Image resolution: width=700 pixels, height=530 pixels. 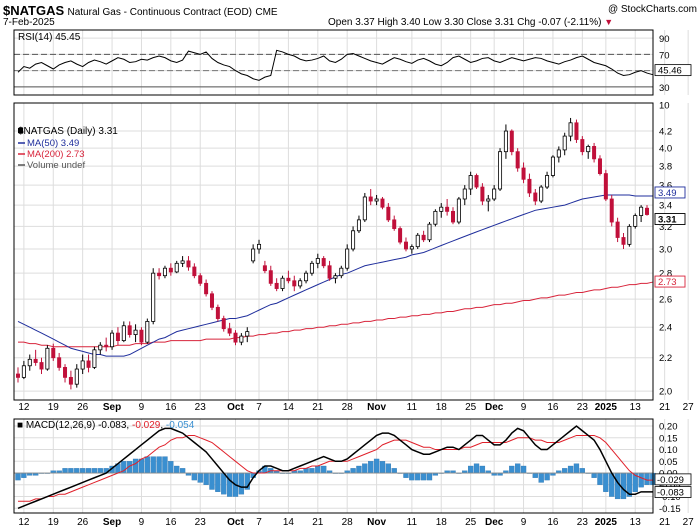 I want to click on close-value: 3.31, so click(x=504, y=22).